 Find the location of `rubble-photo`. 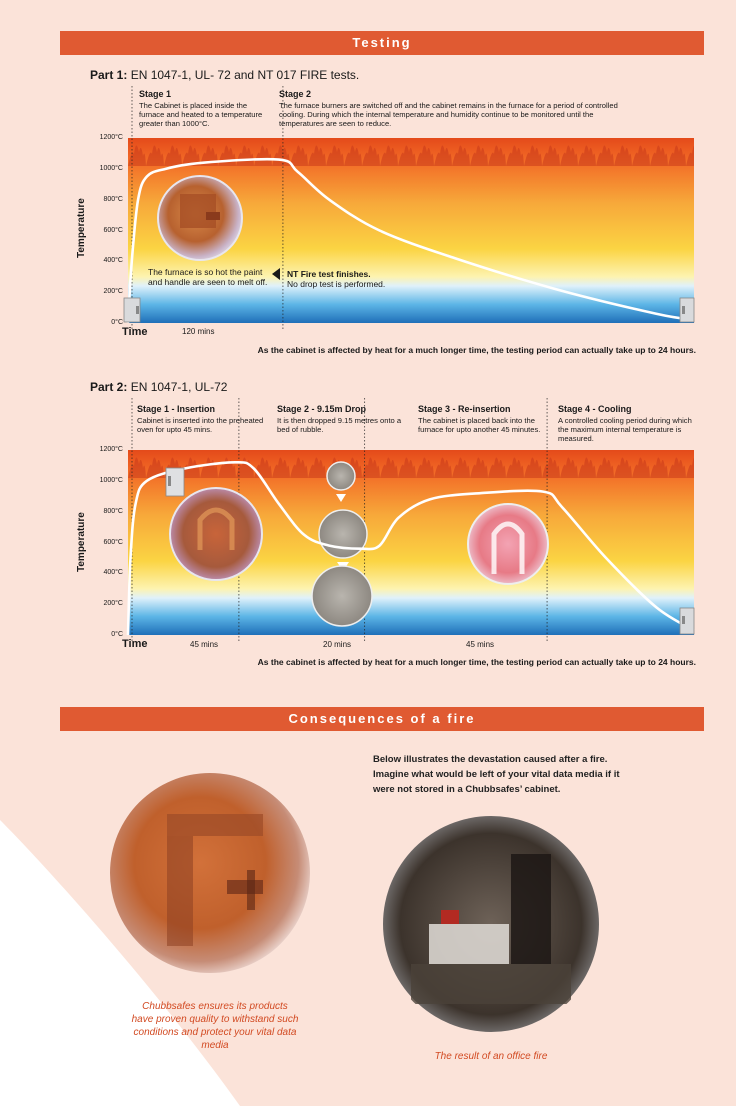

rubble-photo is located at coordinates (342, 596).